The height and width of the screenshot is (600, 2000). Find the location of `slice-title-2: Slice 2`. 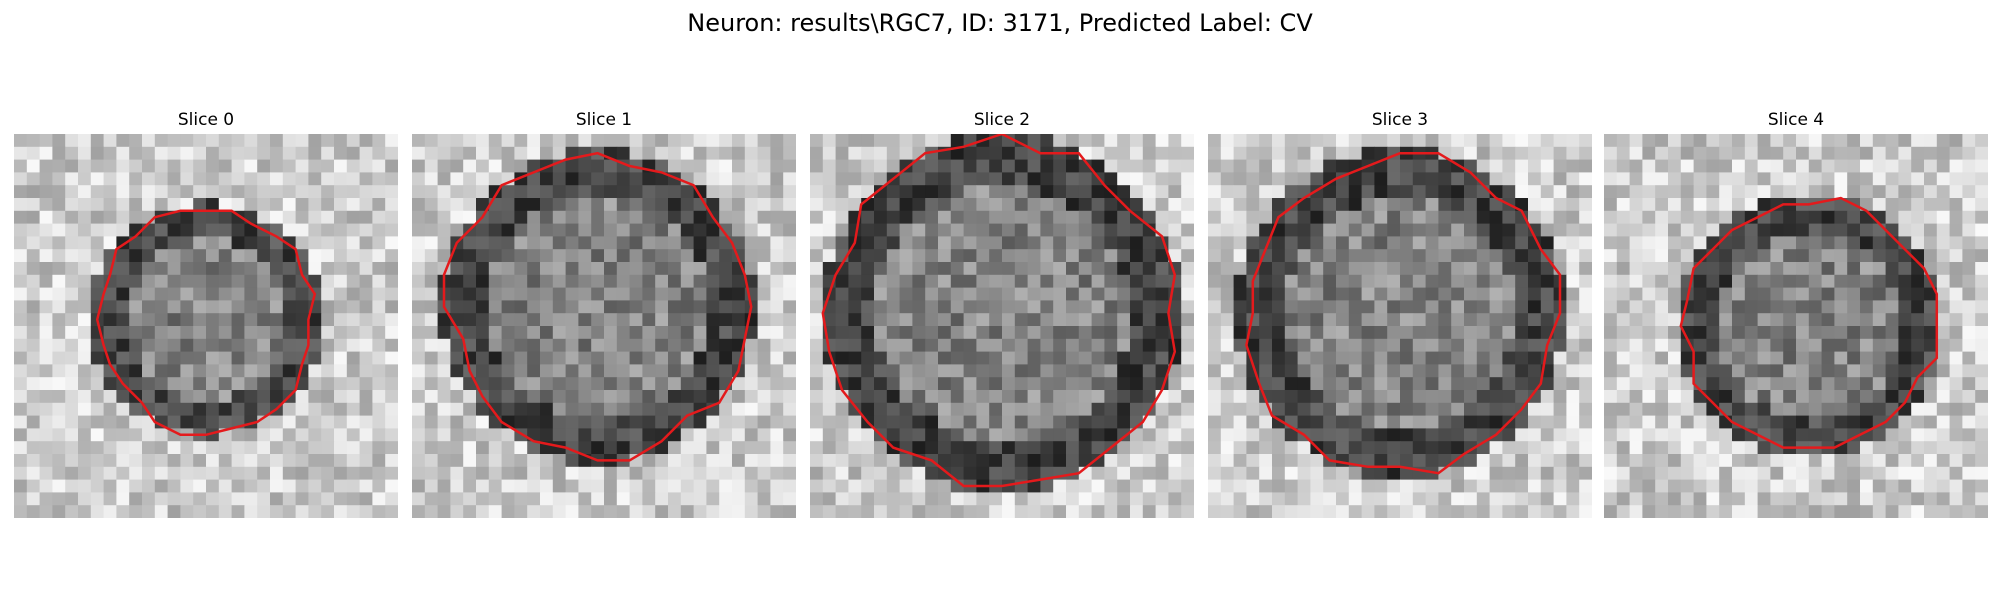

slice-title-2: Slice 2 is located at coordinates (1002, 120).